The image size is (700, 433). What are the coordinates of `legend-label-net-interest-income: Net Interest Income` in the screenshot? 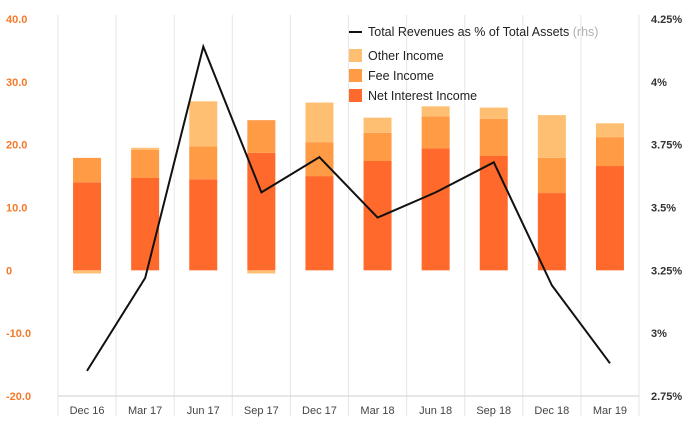 It's located at (422, 96).